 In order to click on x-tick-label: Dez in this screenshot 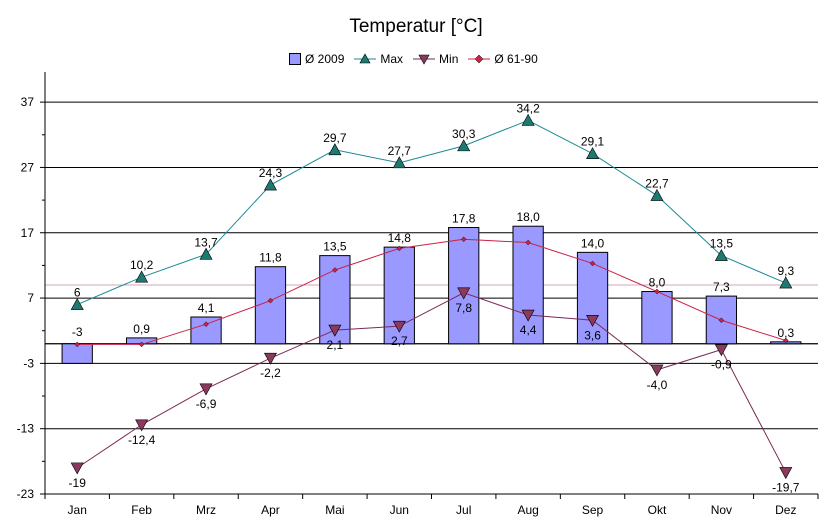, I will do `click(785, 510)`.